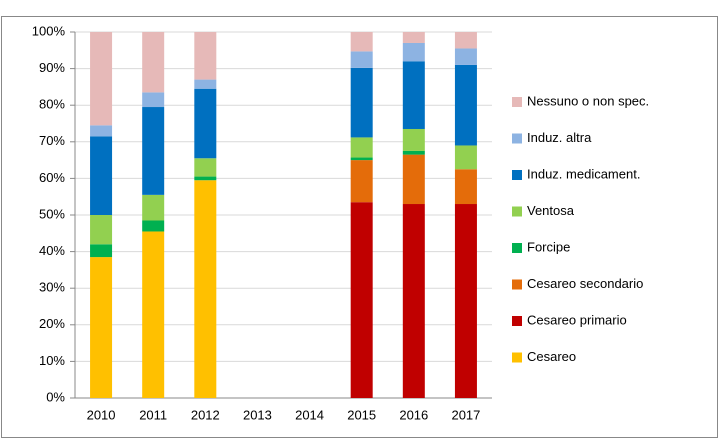 This screenshot has height=440, width=720. I want to click on legend-label: Forcipe, so click(548, 246).